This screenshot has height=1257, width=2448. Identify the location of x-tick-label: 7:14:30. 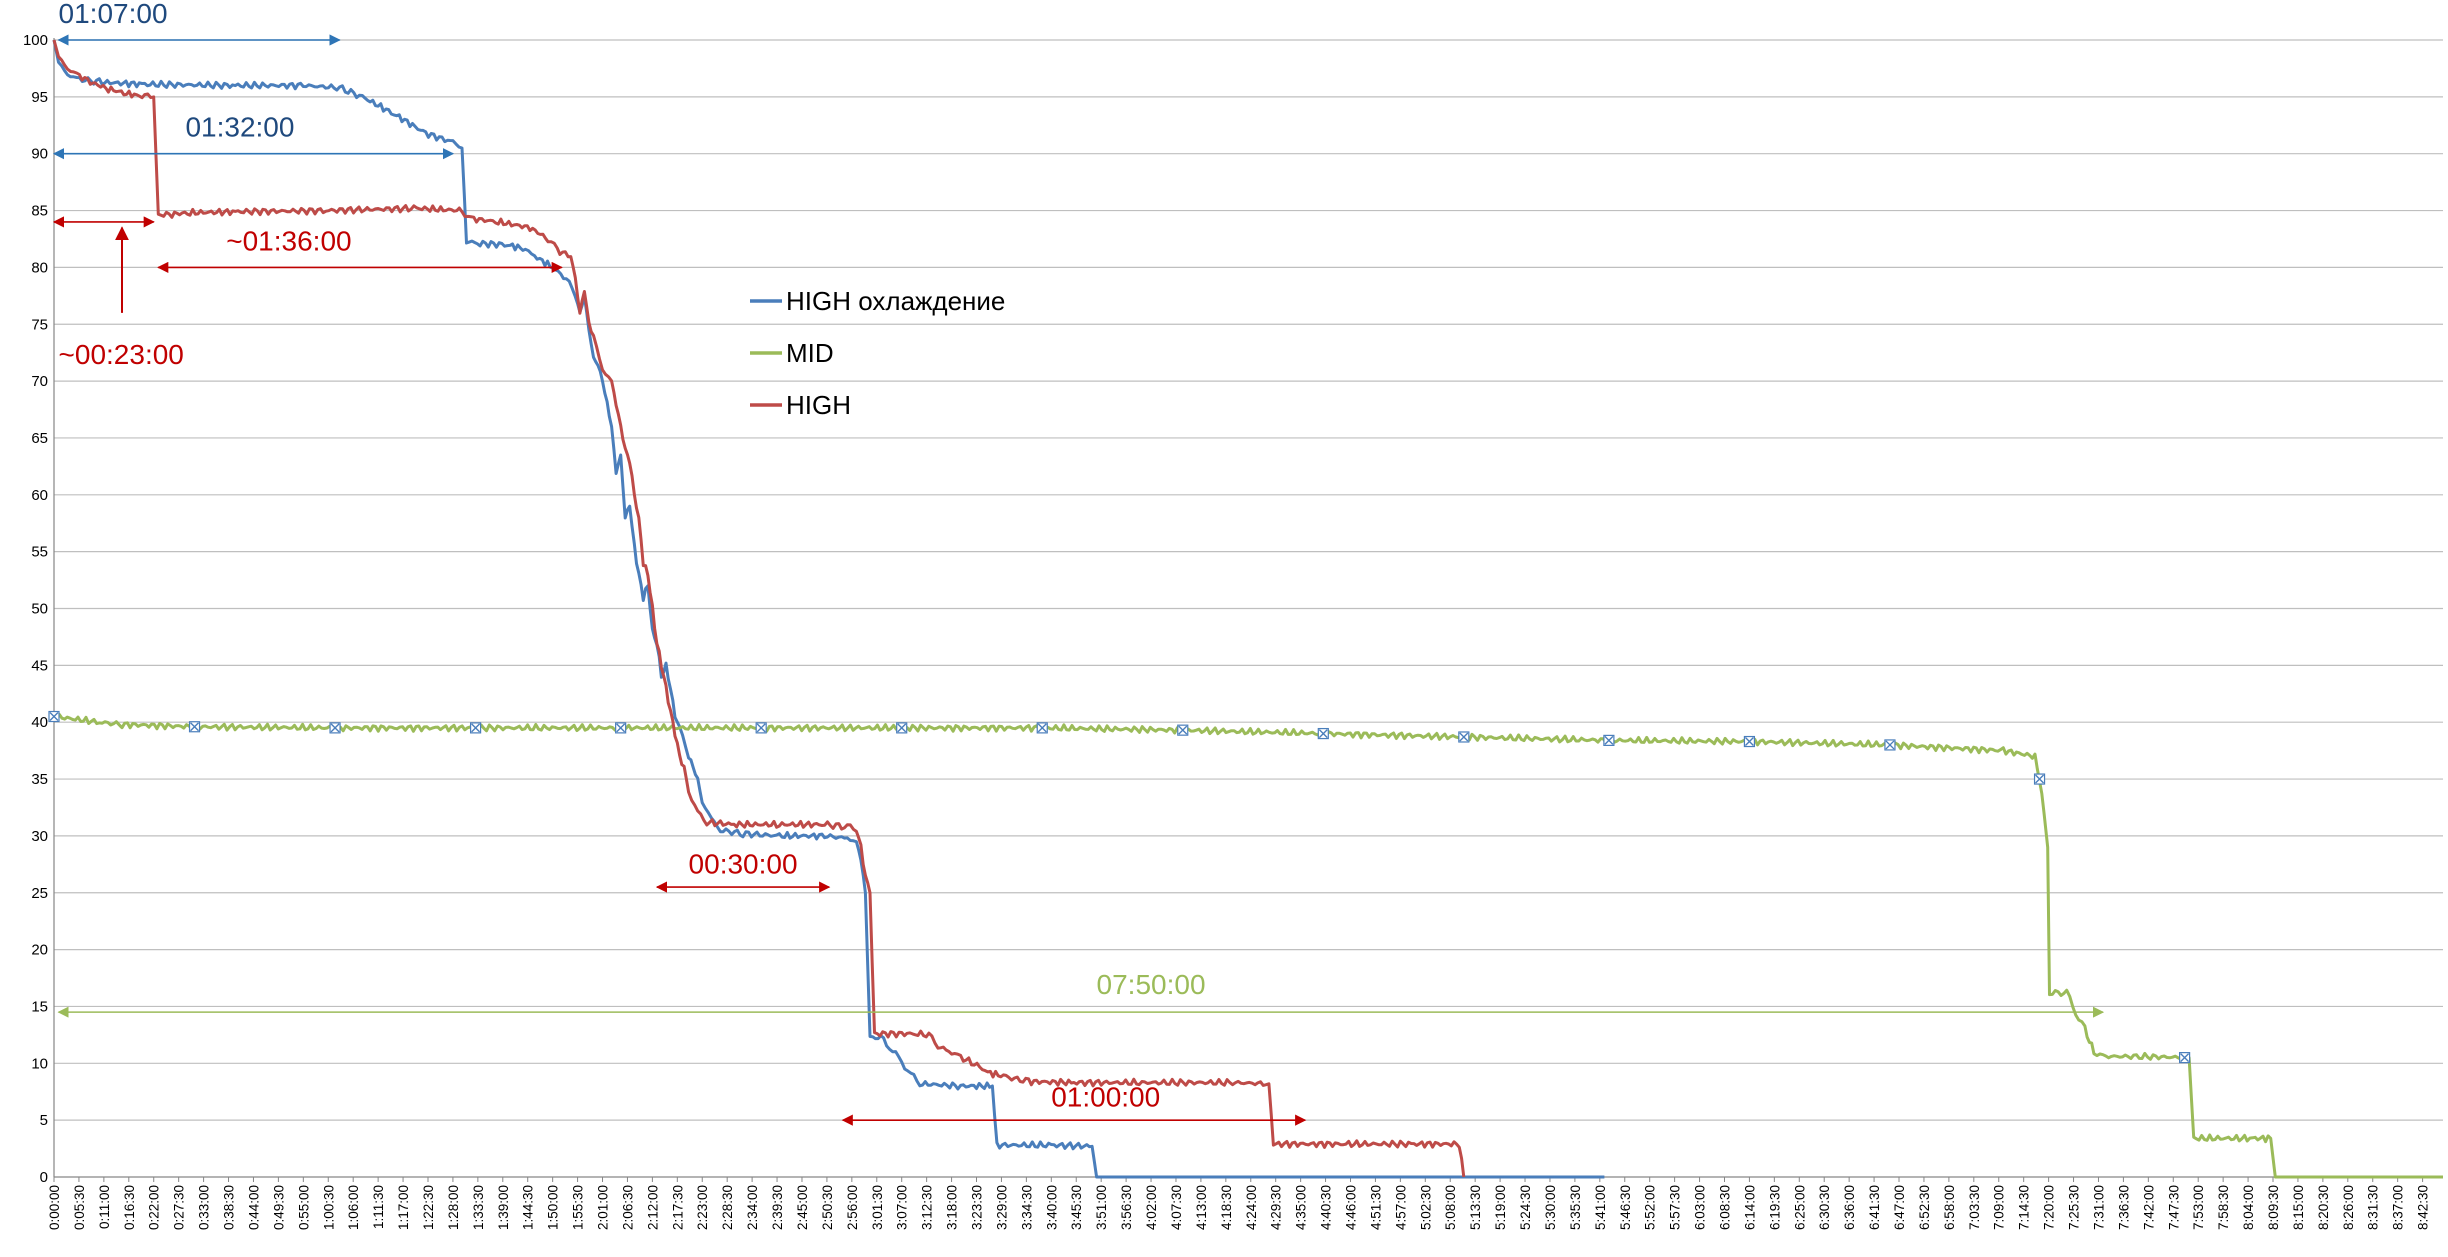
(2024, 1207).